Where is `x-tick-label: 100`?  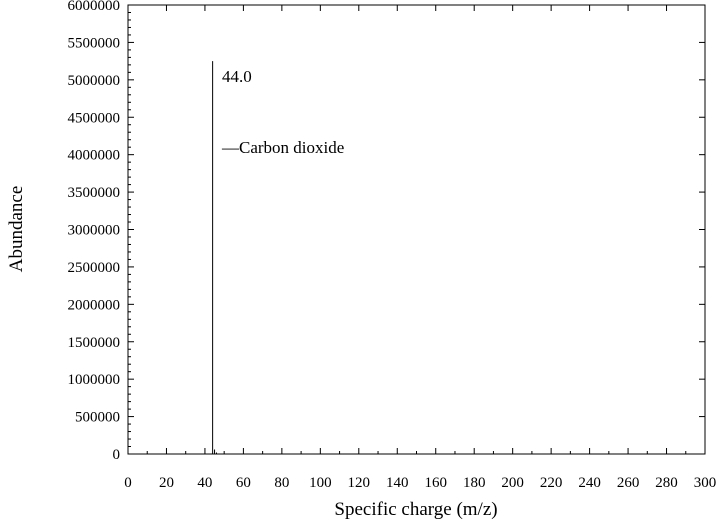 x-tick-label: 100 is located at coordinates (320, 483).